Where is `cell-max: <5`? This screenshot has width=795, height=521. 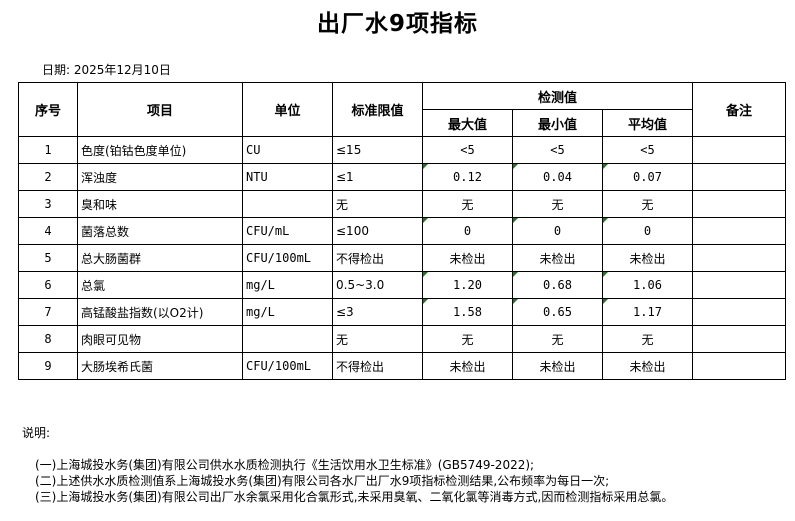 cell-max: <5 is located at coordinates (467, 150).